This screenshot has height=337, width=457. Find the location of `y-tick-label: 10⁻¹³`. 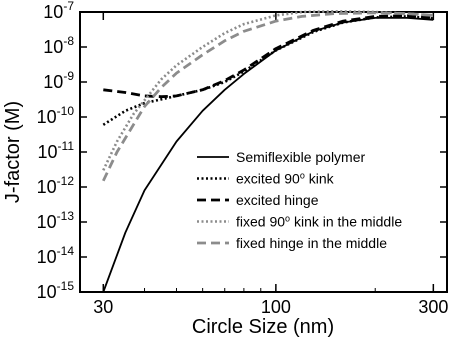

y-tick-label: 10⁻¹³ is located at coordinates (56, 220).